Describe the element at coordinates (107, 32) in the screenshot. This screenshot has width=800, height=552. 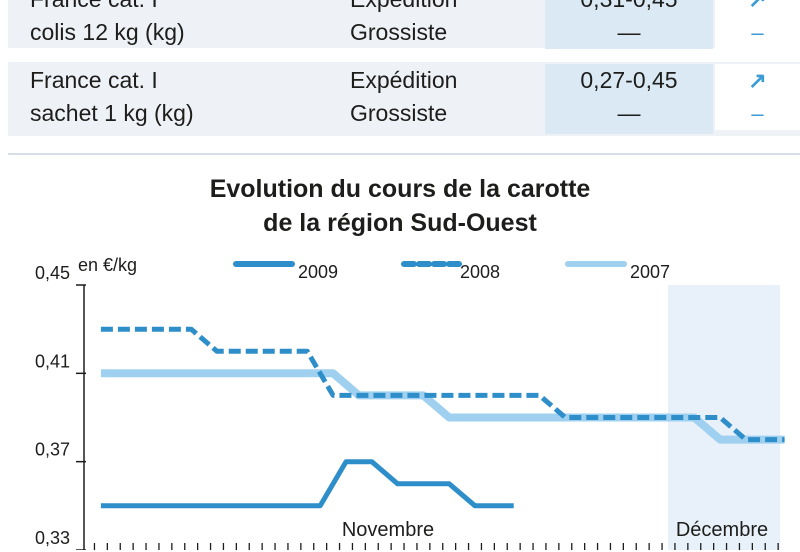
I see `product-line: colis 12 kg (kg)` at that location.